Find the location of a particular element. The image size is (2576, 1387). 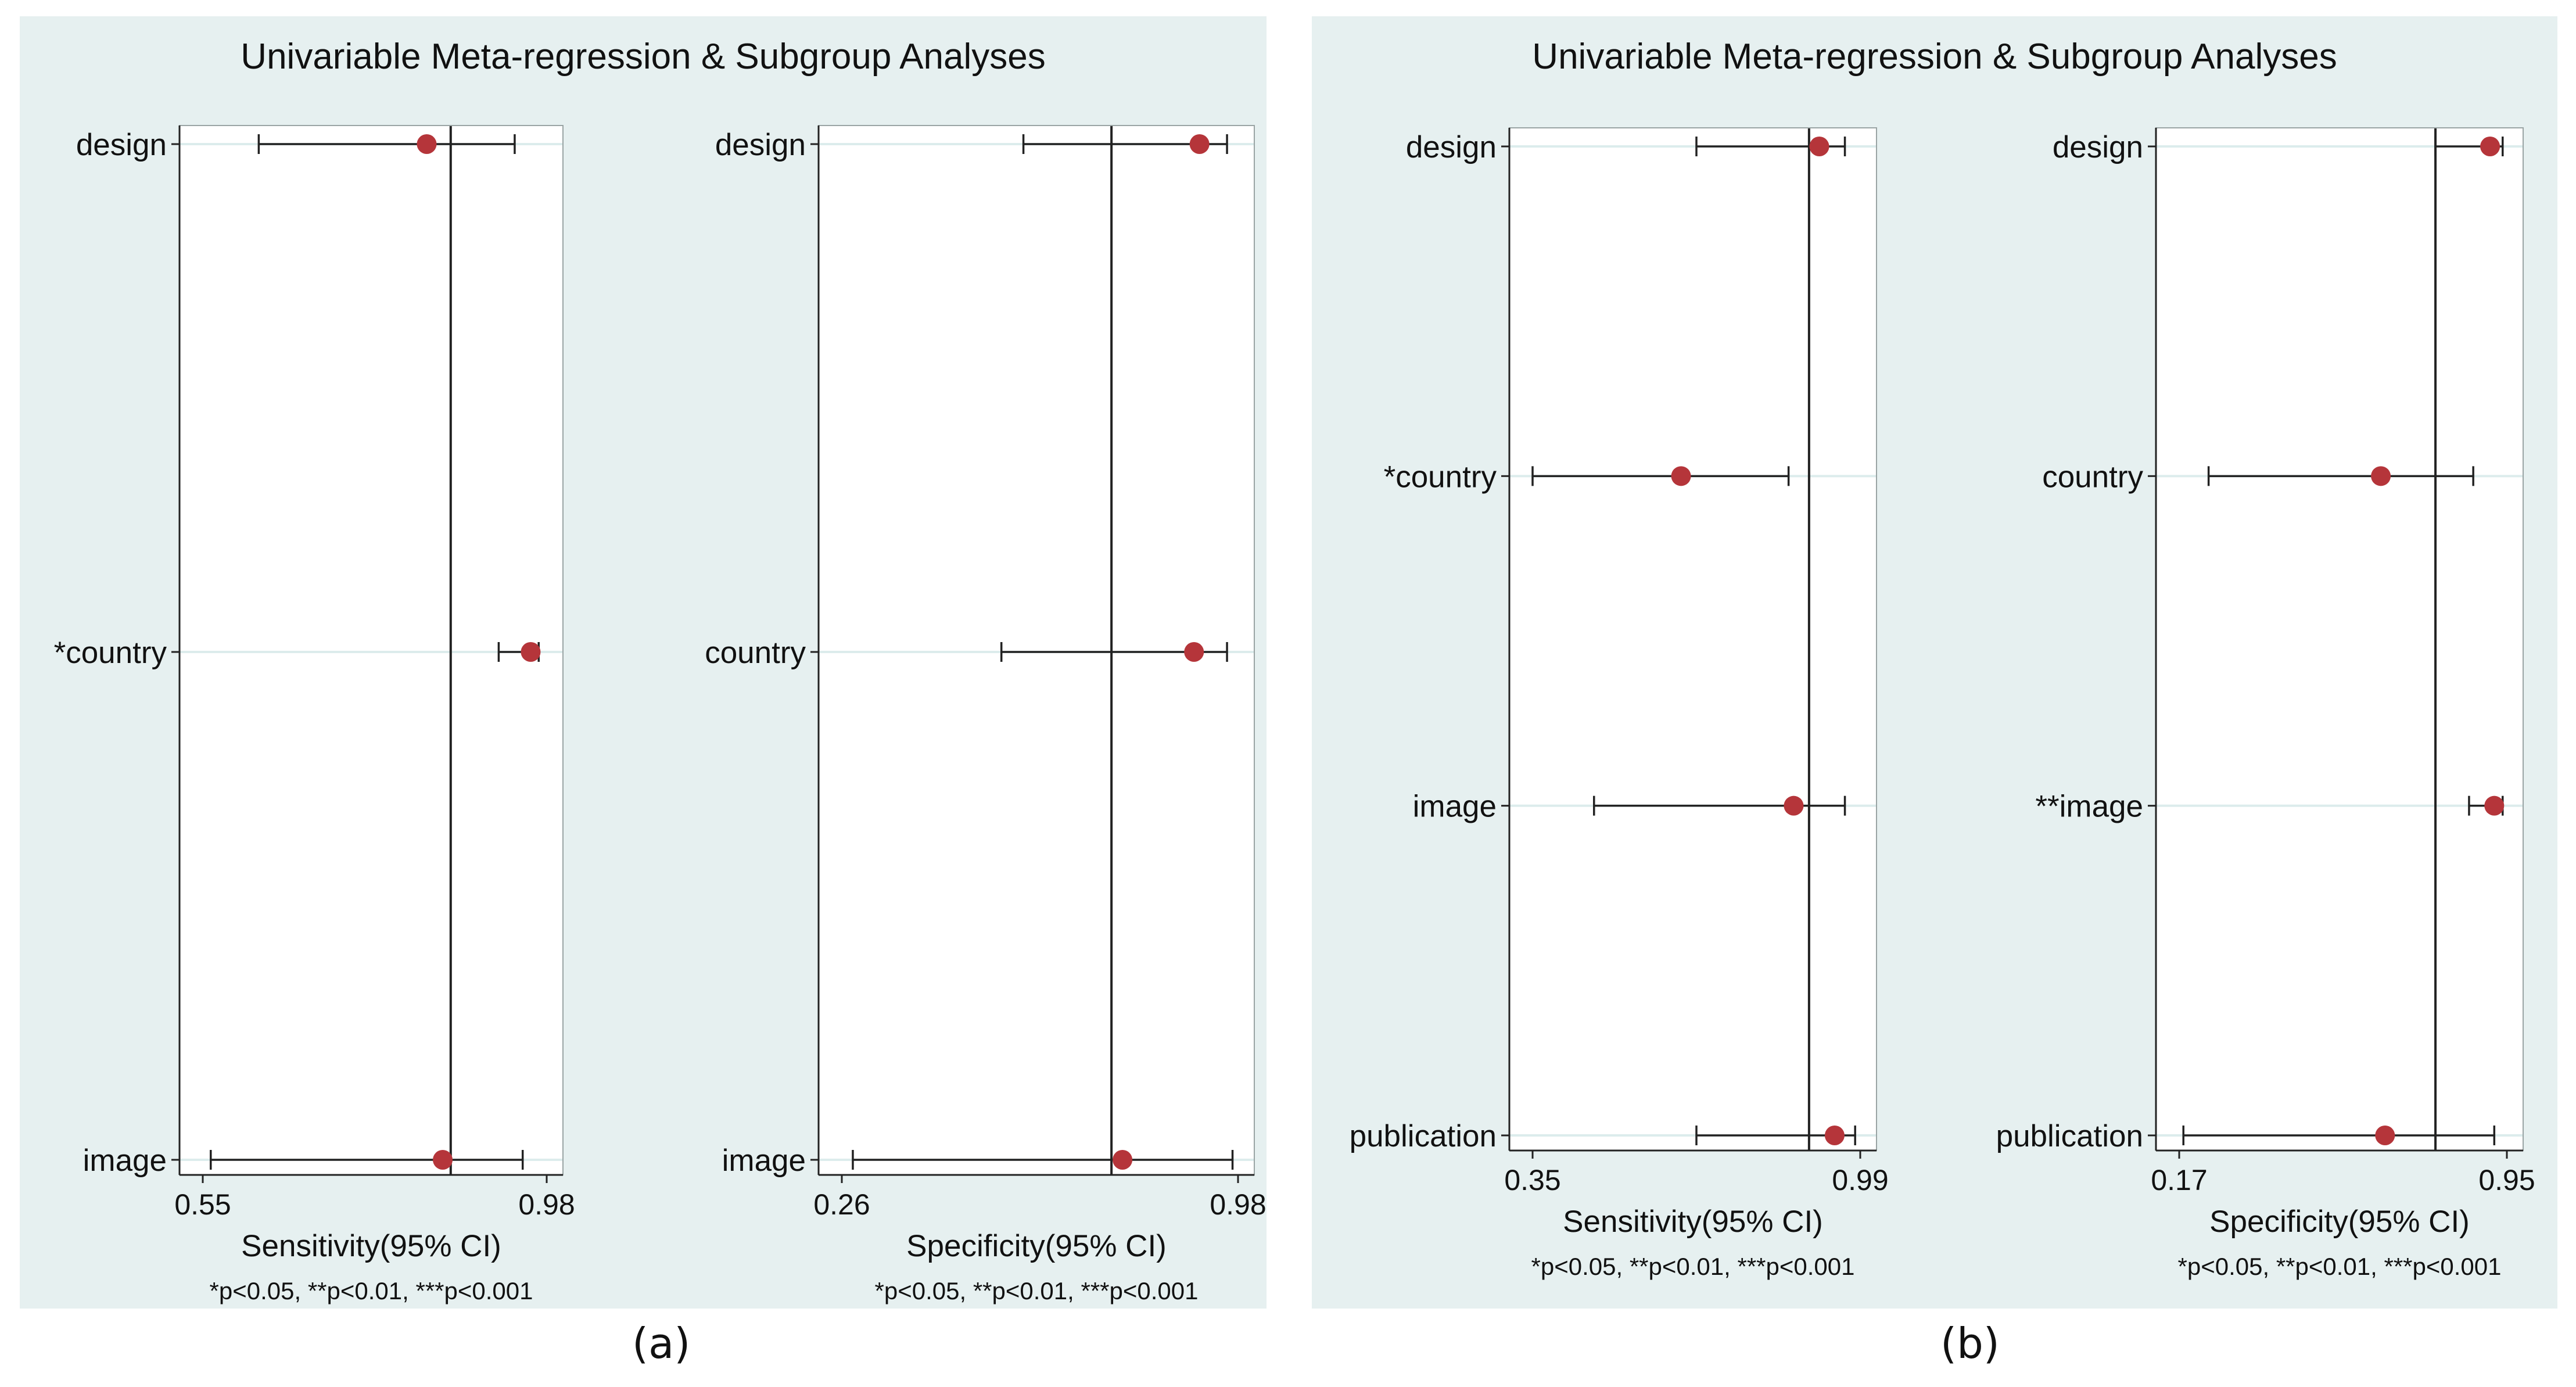

a-spec-footnote: *p<0.05, **p<0.01, ***p<0.001 is located at coordinates (1037, 1290).